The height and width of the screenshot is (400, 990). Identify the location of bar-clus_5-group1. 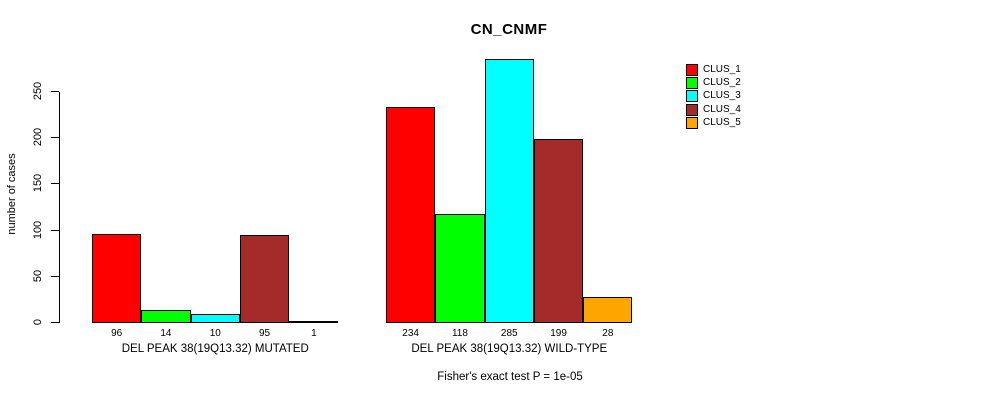
(314, 322).